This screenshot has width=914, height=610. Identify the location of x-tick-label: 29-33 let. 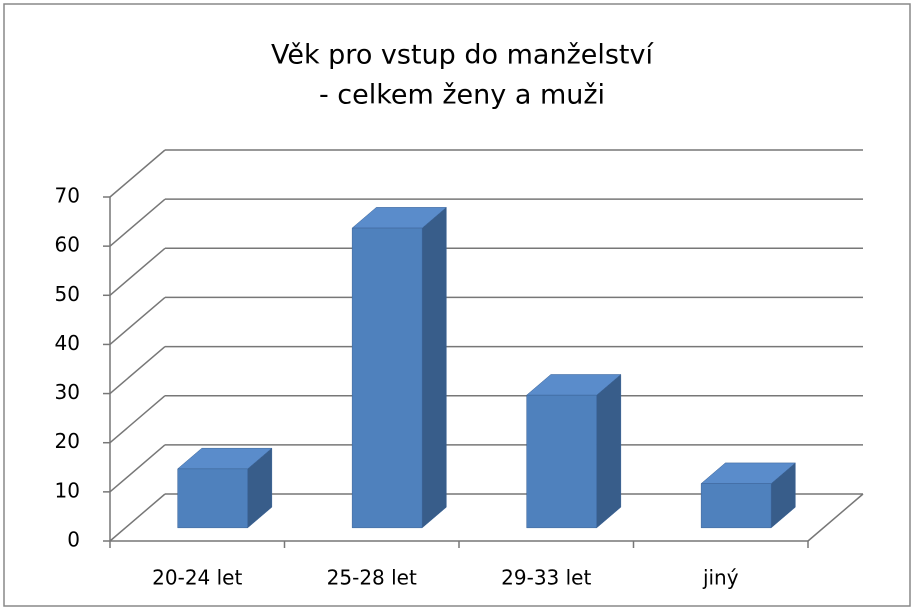
(546, 578).